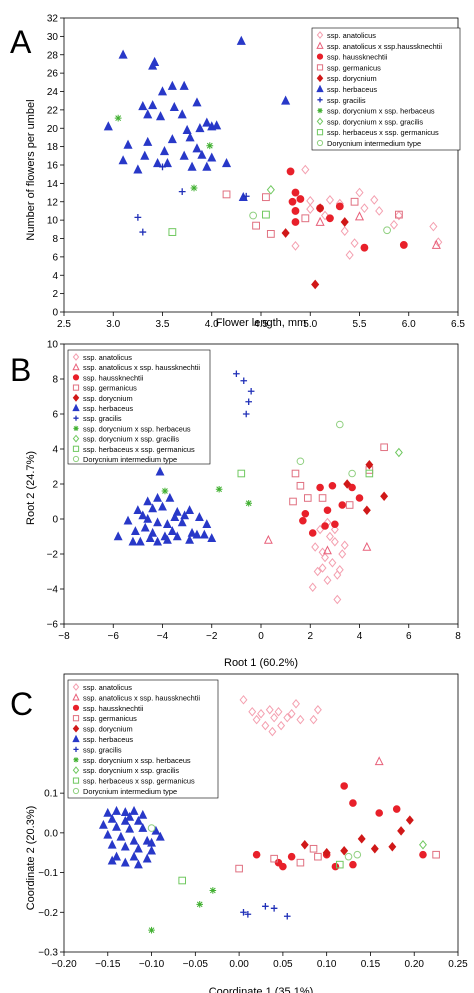 The height and width of the screenshot is (993, 474). I want to click on legend-box, so click(143, 739).